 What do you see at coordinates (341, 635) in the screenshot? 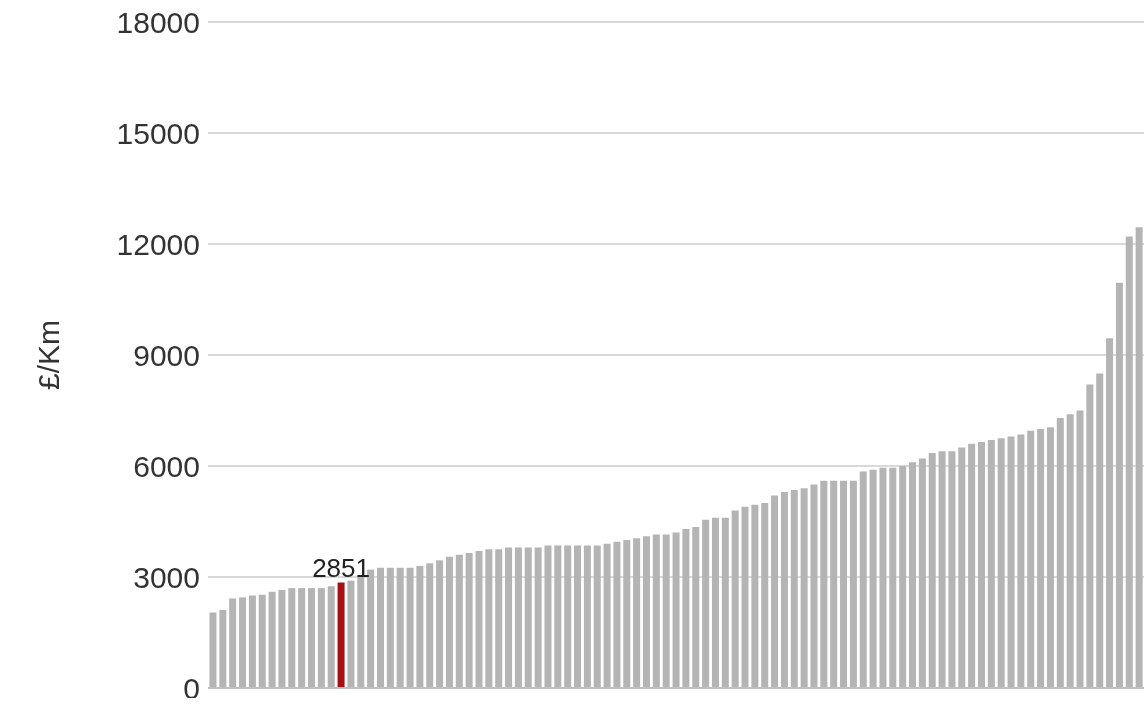
I see `bar` at bounding box center [341, 635].